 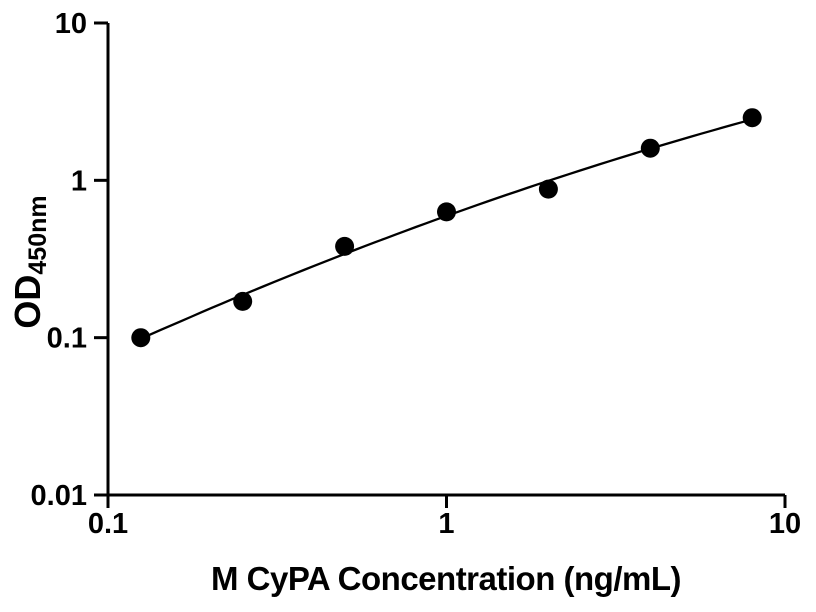 What do you see at coordinates (59, 496) in the screenshot?
I see `y-tick-label: 0.01` at bounding box center [59, 496].